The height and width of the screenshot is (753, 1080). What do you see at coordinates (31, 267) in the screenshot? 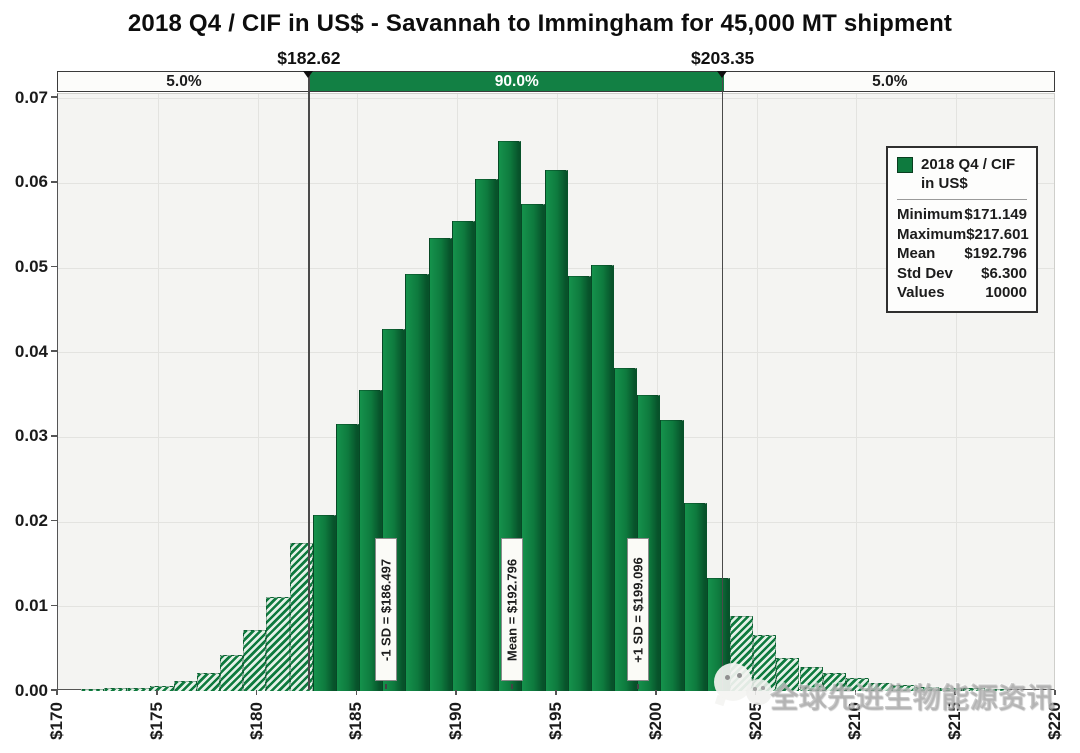
I see `y-axis-label: 0.05` at bounding box center [31, 267].